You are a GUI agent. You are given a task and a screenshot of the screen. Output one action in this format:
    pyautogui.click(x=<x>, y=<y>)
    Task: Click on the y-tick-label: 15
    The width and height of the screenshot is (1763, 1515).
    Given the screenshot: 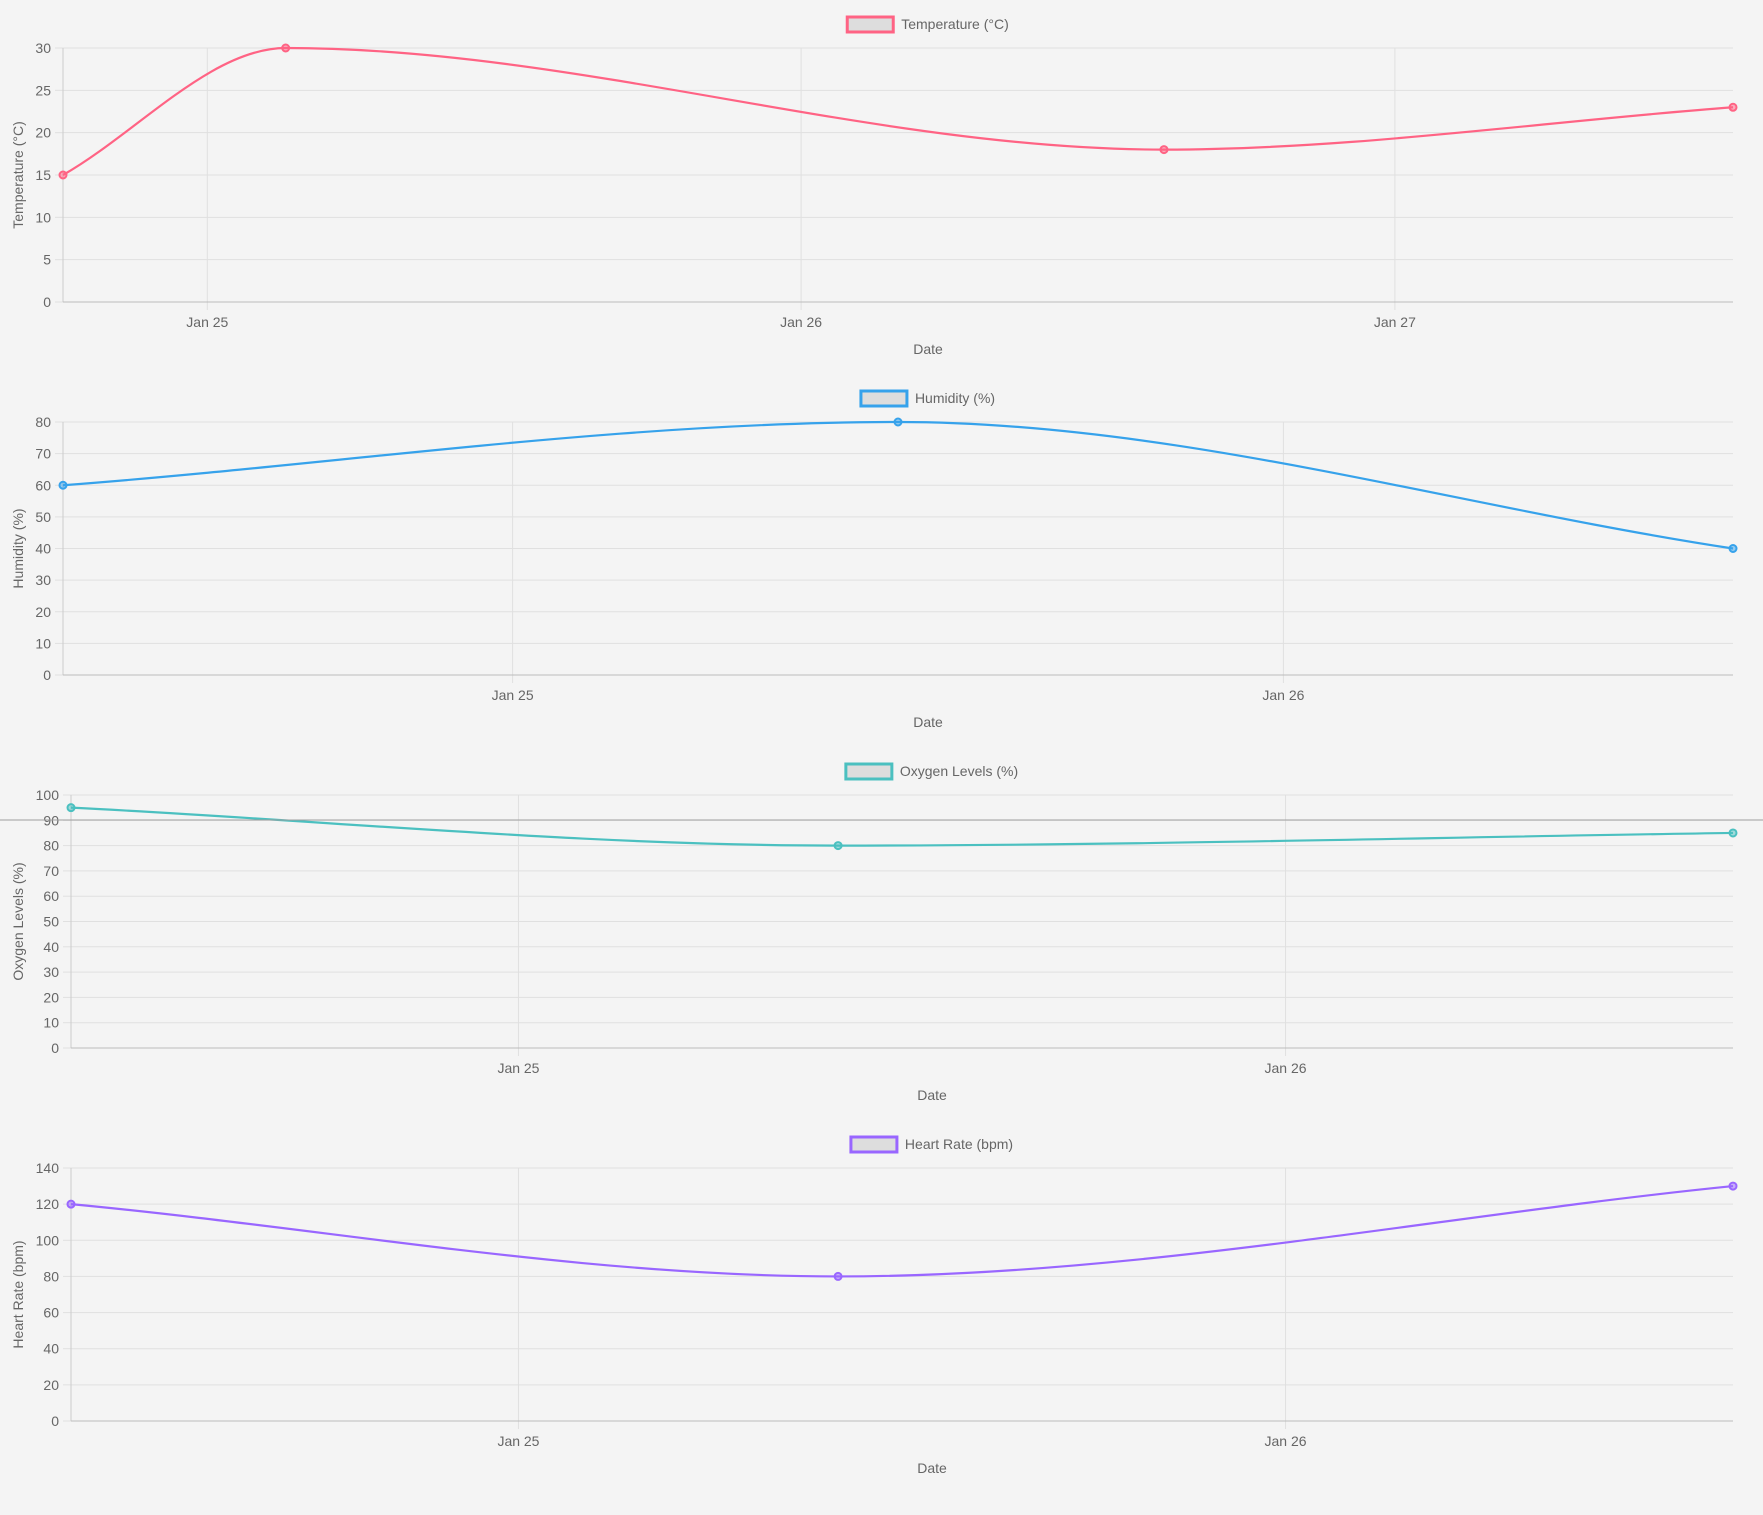 What is the action you would take?
    pyautogui.click(x=43, y=175)
    